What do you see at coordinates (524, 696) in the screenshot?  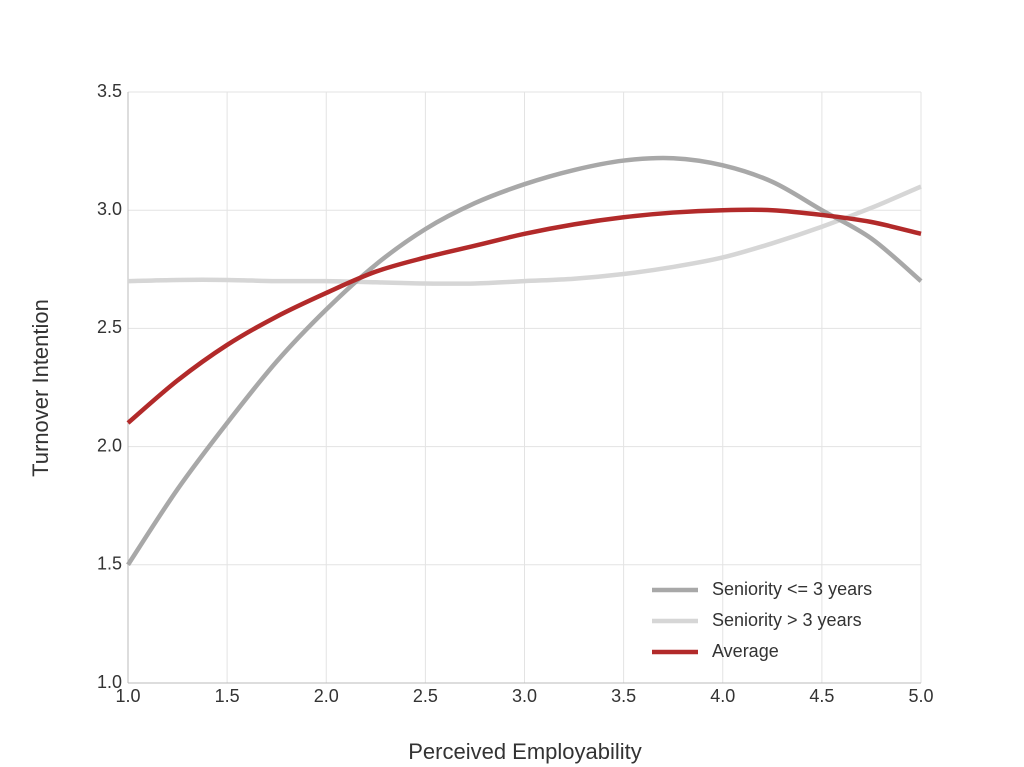 I see `x-tick-label: 3.0` at bounding box center [524, 696].